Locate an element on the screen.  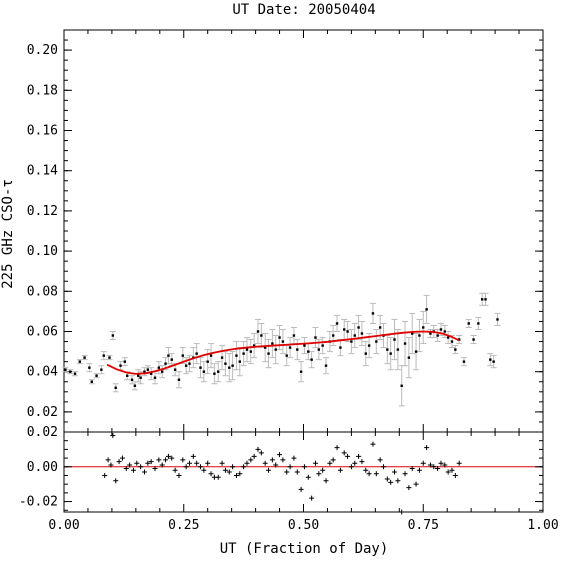
y-tick-label: 0.06 is located at coordinates (42, 332).